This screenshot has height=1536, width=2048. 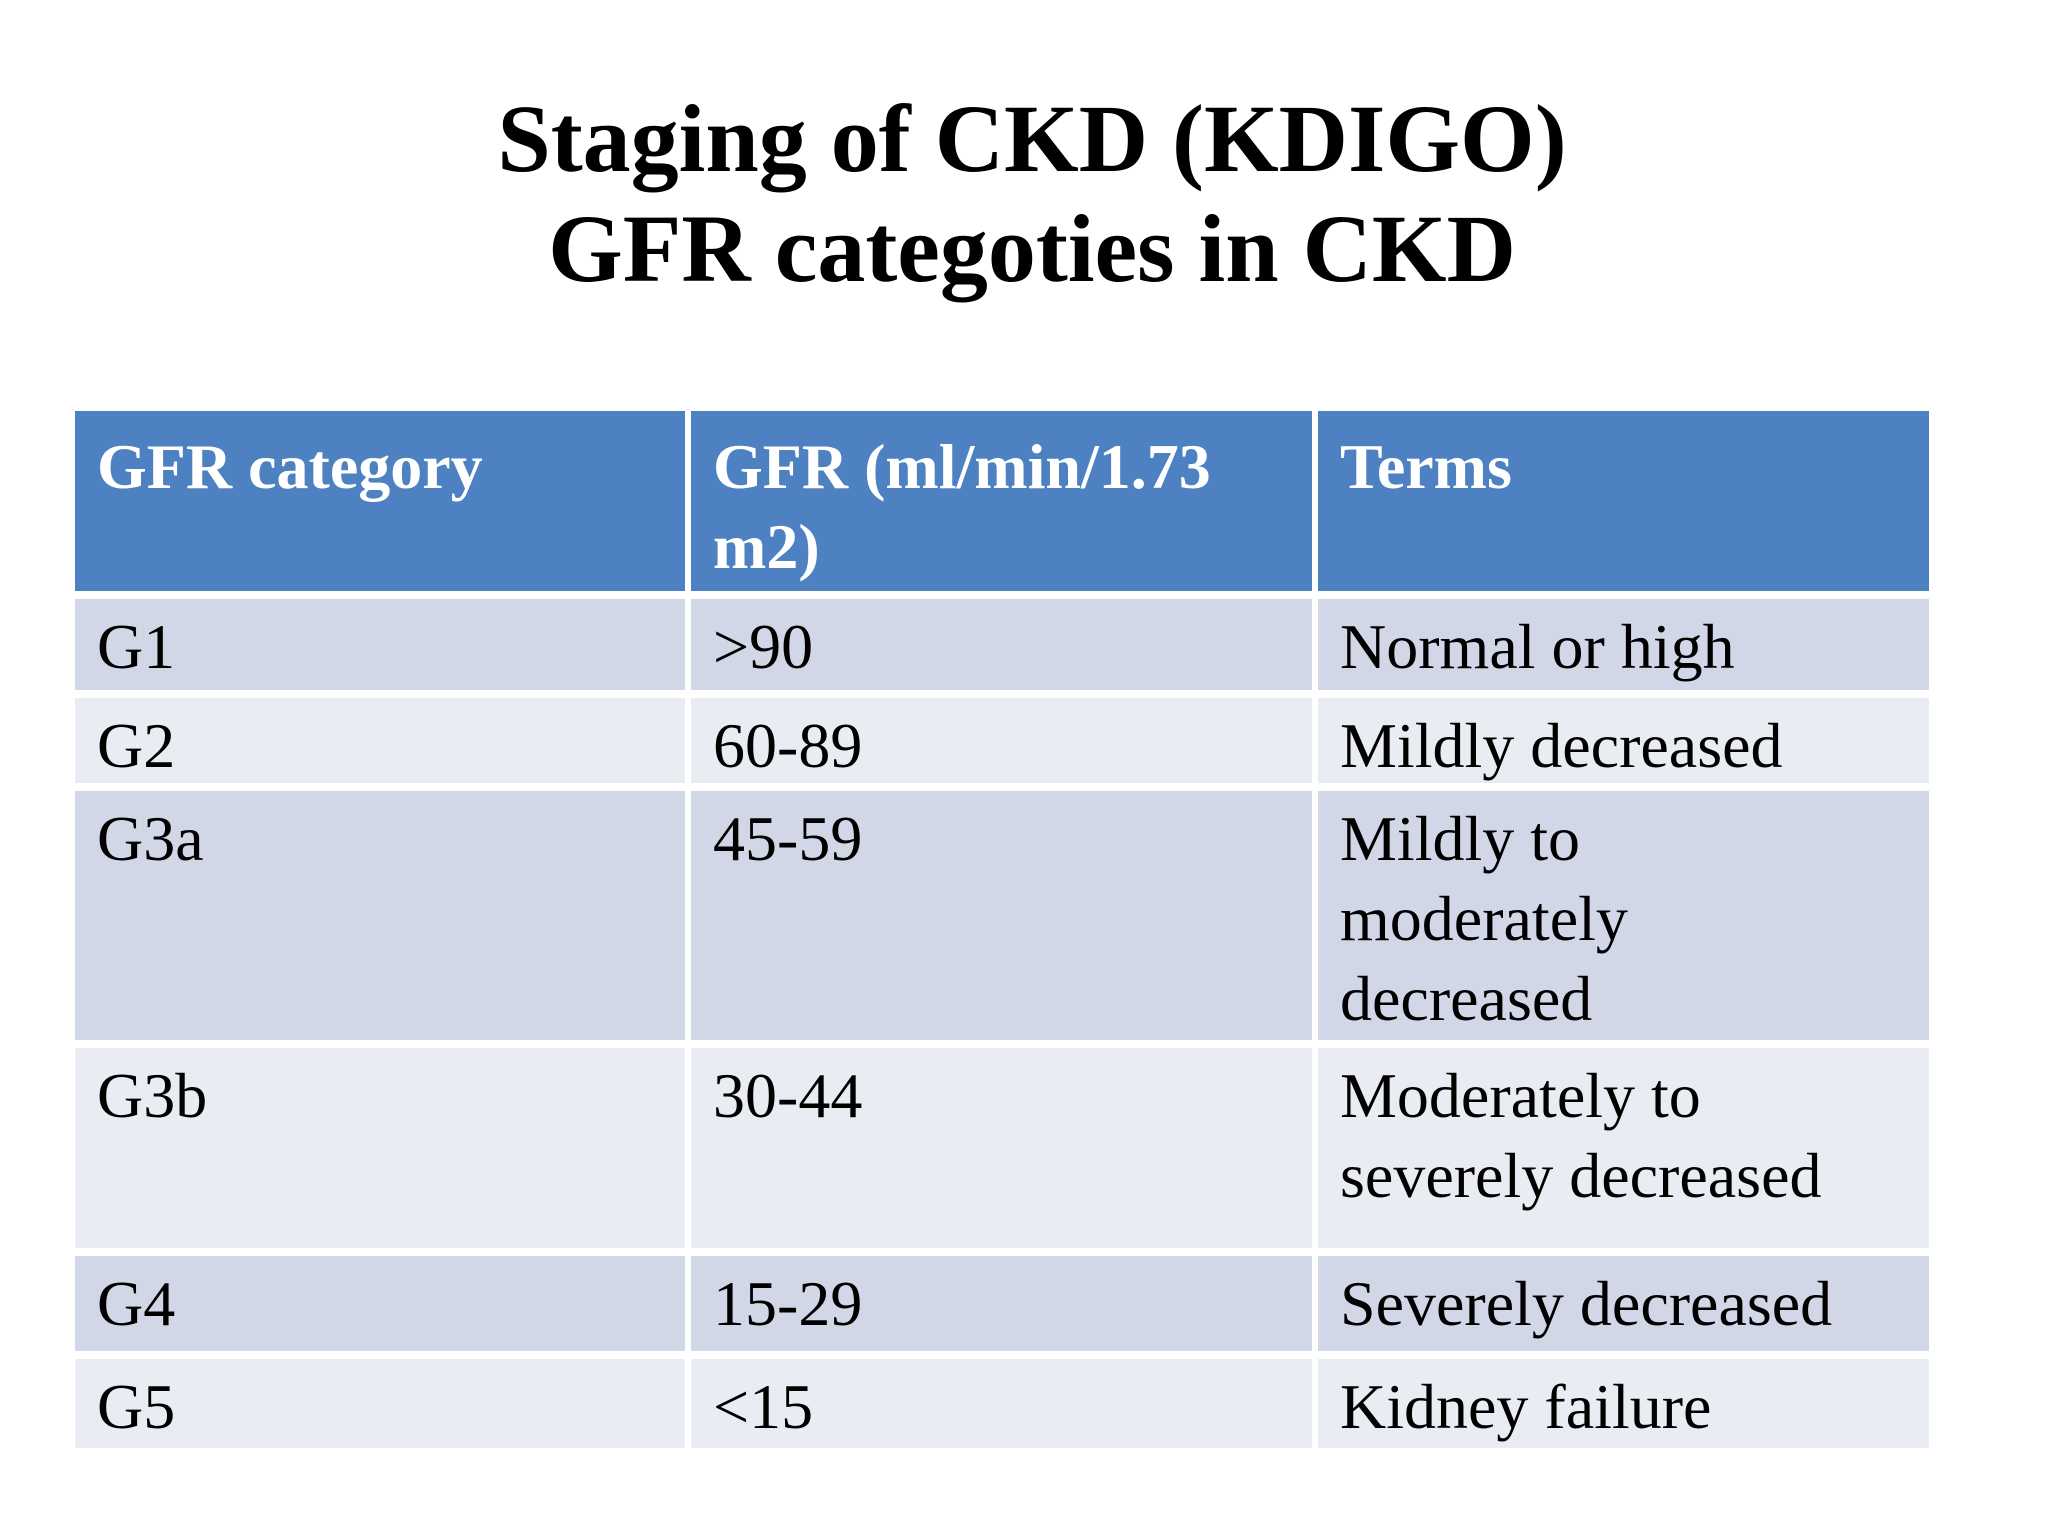 What do you see at coordinates (1623, 740) in the screenshot?
I see `cell-g2-terms: Mildly decreased` at bounding box center [1623, 740].